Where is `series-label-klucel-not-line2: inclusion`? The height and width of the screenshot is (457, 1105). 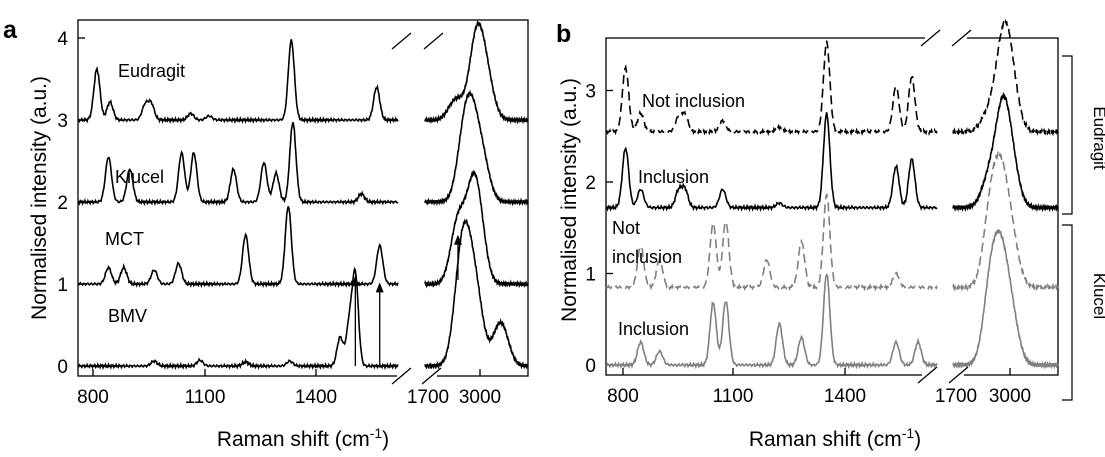
series-label-klucel-not-line2: inclusion is located at coordinates (647, 257).